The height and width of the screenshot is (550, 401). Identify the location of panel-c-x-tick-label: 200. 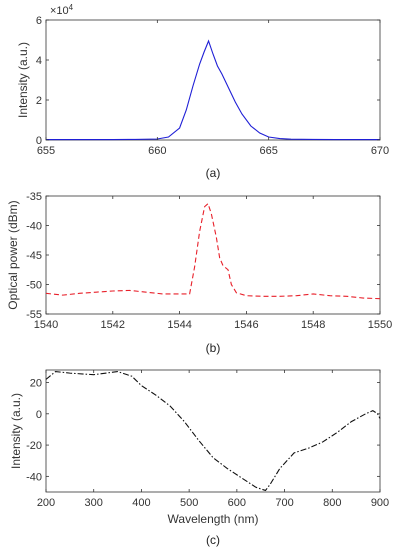
(46, 503).